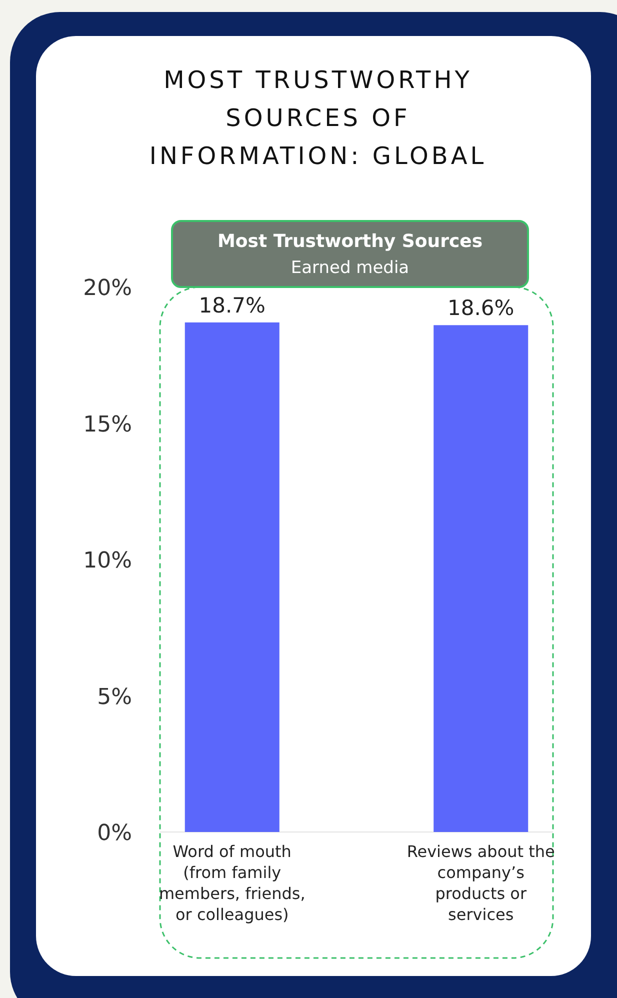 The width and height of the screenshot is (617, 998). What do you see at coordinates (318, 118) in the screenshot?
I see `chart-title: MOST TRUSTWORTHY SOURCES OF INFORMATION: GLOBAL` at bounding box center [318, 118].